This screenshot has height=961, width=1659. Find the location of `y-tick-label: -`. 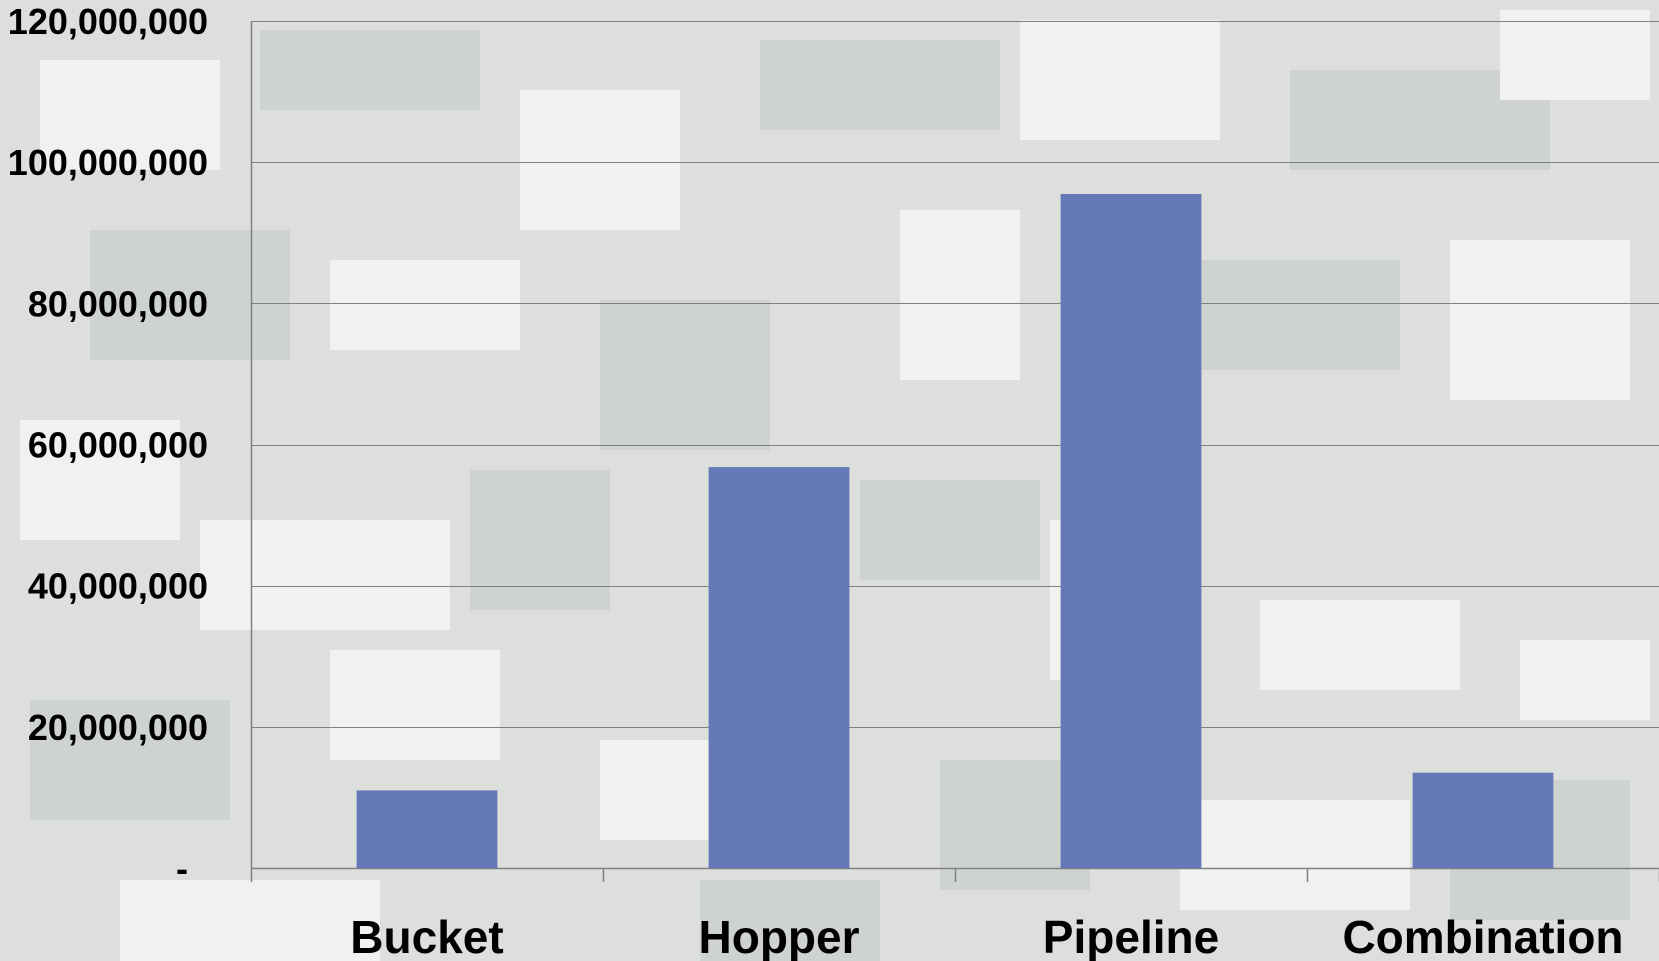

y-tick-label: - is located at coordinates (182, 868).